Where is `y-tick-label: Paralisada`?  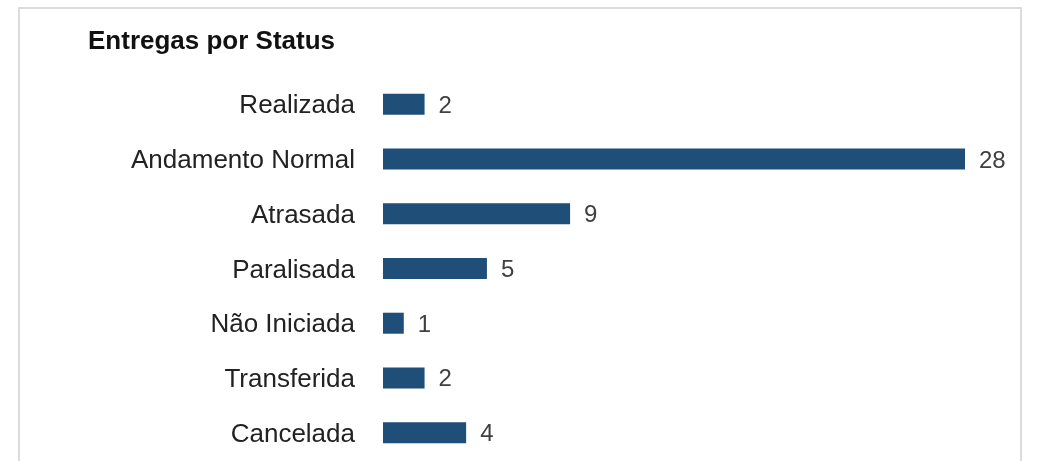 y-tick-label: Paralisada is located at coordinates (294, 268).